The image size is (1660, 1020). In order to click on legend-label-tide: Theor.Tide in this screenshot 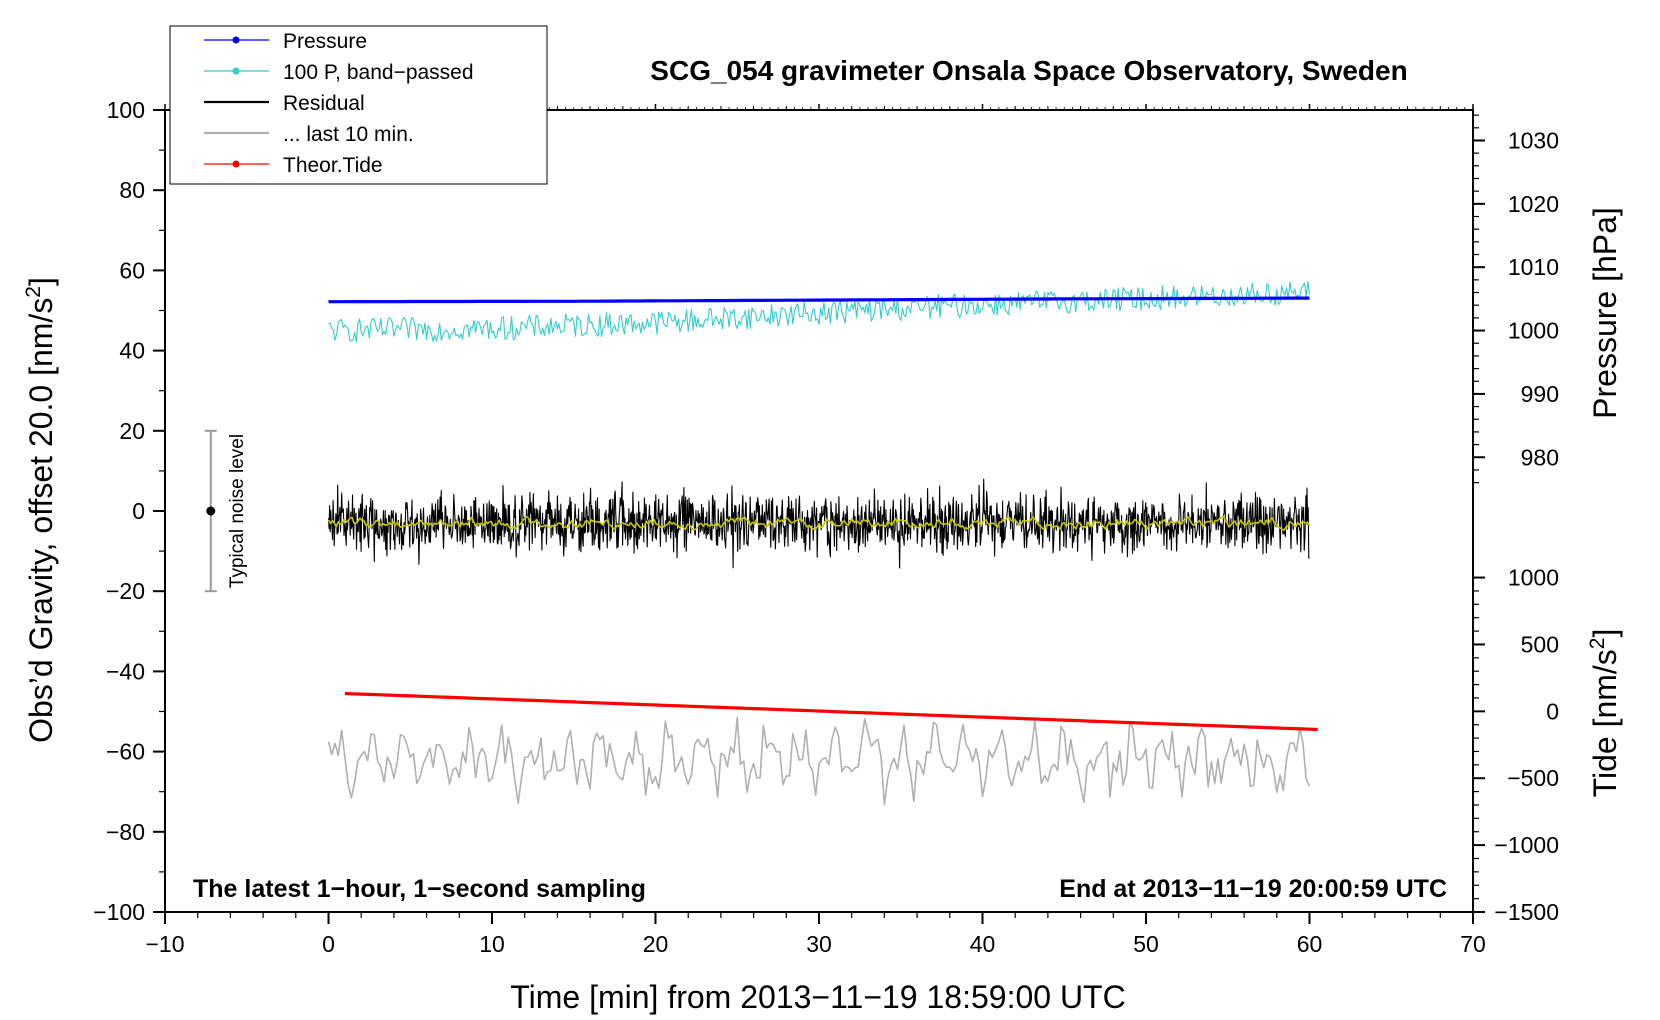, I will do `click(333, 165)`.